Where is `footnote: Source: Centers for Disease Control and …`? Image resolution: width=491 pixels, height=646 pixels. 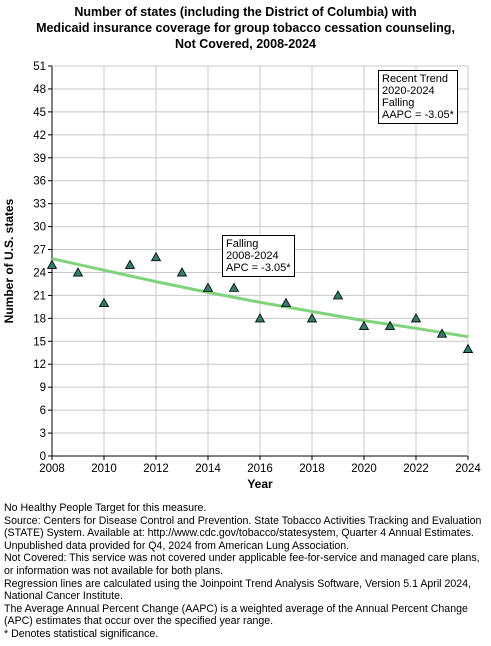
footnote: Source: Centers for Disease Control and … is located at coordinates (243, 527).